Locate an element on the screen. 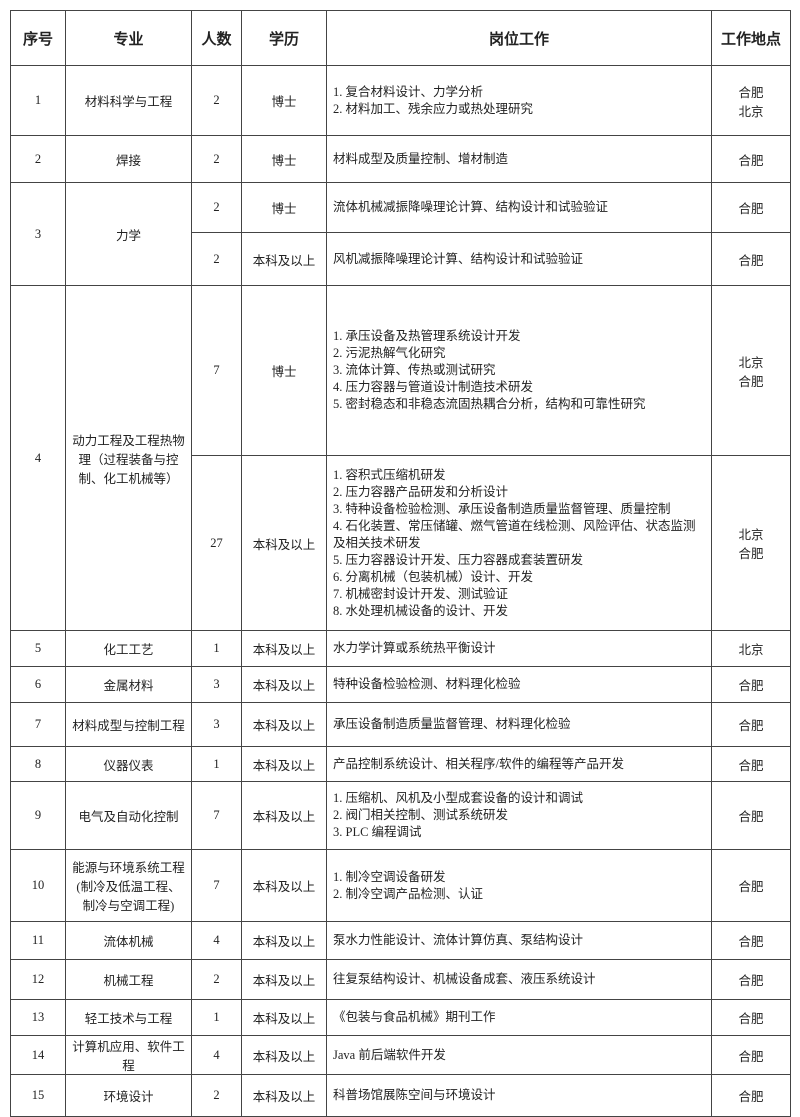 The height and width of the screenshot is (1117, 800). row-number: 1 is located at coordinates (38, 100).